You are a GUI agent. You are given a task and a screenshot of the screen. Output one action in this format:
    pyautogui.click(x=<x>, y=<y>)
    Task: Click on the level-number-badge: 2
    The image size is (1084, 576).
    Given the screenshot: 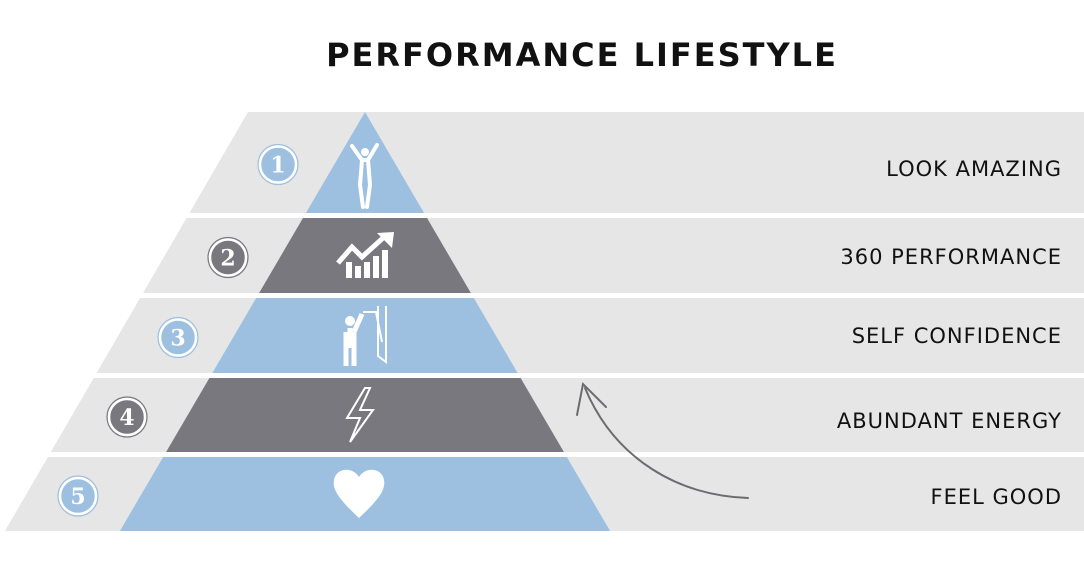 What is the action you would take?
    pyautogui.click(x=228, y=257)
    